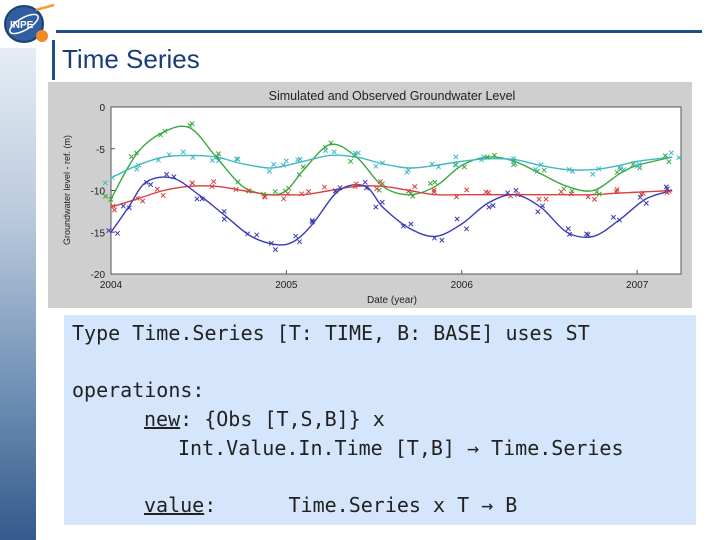 The height and width of the screenshot is (540, 720). Describe the element at coordinates (100, 150) in the screenshot. I see `y-tick-label: -5` at that location.